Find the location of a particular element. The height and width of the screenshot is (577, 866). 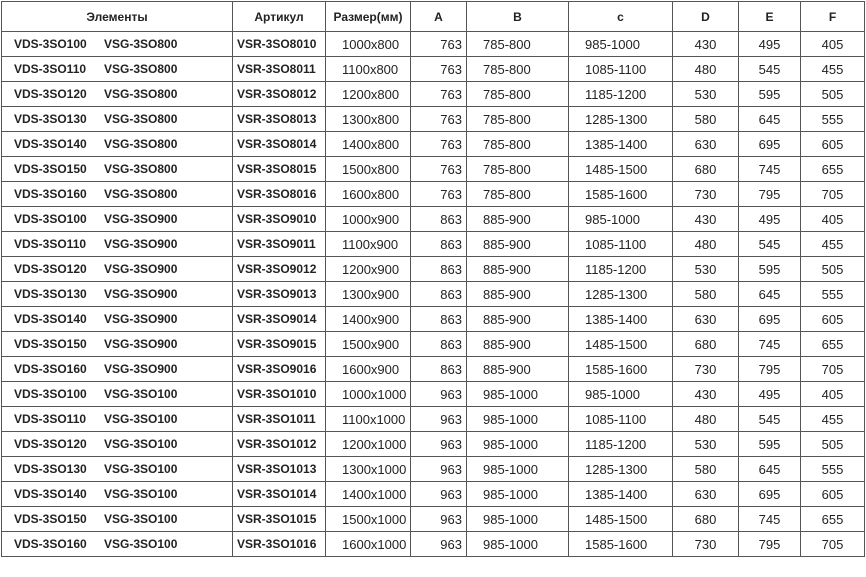

elements-cell: VDS-3SO110 VSG-3SO800 is located at coordinates (117, 69).